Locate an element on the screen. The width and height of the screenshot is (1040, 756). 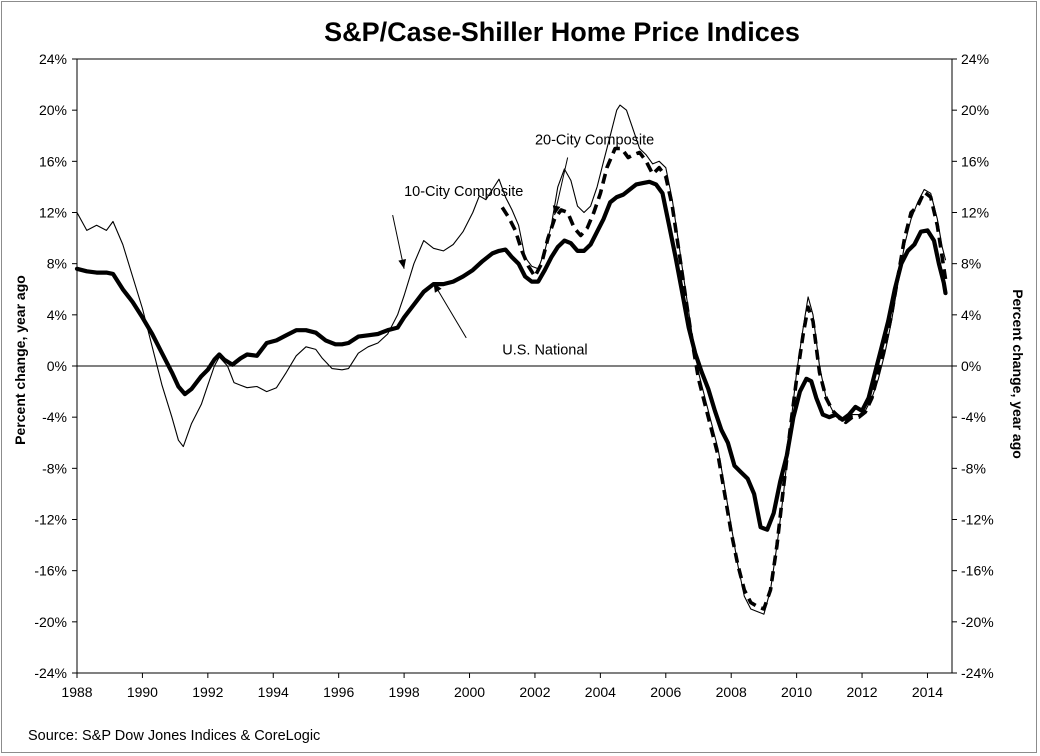
y-tick-label-left: 4% is located at coordinates (57, 315).